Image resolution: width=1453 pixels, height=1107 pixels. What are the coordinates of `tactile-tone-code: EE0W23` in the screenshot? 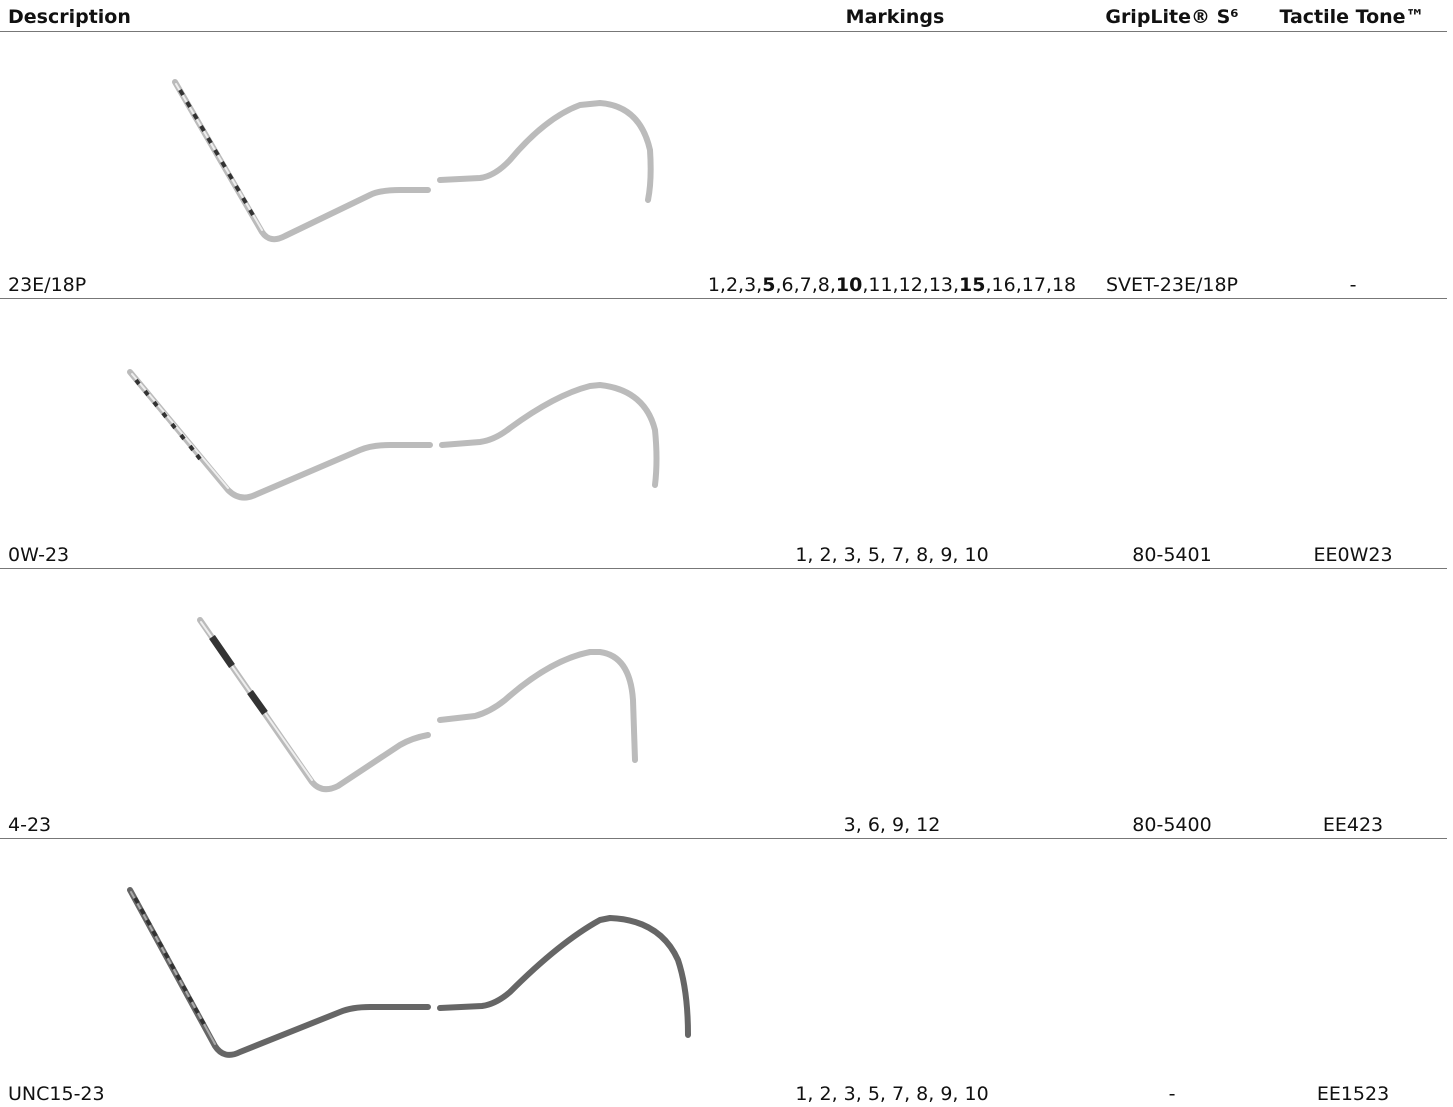 It's located at (1352, 555).